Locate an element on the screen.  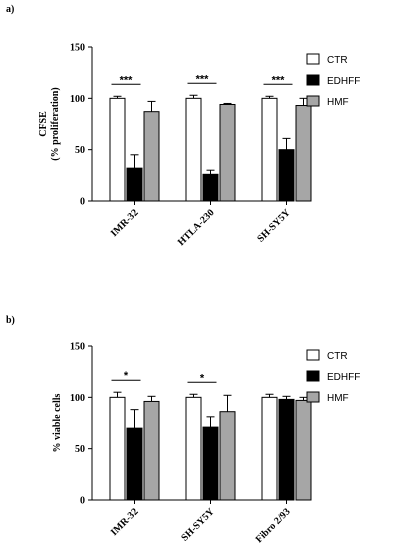
x-tick-label: Fibro 2/93 is located at coordinates (273, 525).